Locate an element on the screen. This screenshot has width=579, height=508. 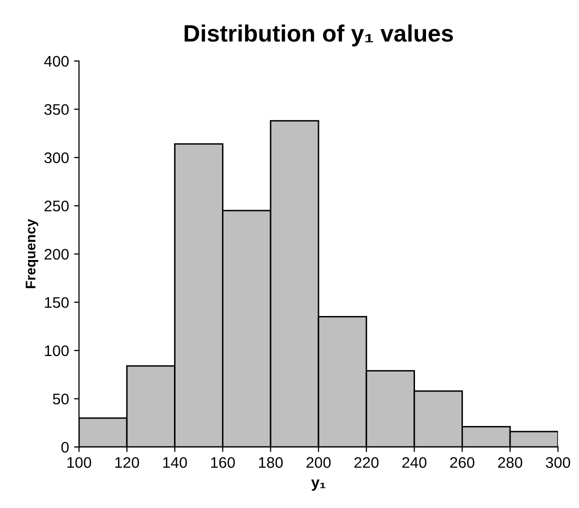
x-tick-label: 180 is located at coordinates (271, 462).